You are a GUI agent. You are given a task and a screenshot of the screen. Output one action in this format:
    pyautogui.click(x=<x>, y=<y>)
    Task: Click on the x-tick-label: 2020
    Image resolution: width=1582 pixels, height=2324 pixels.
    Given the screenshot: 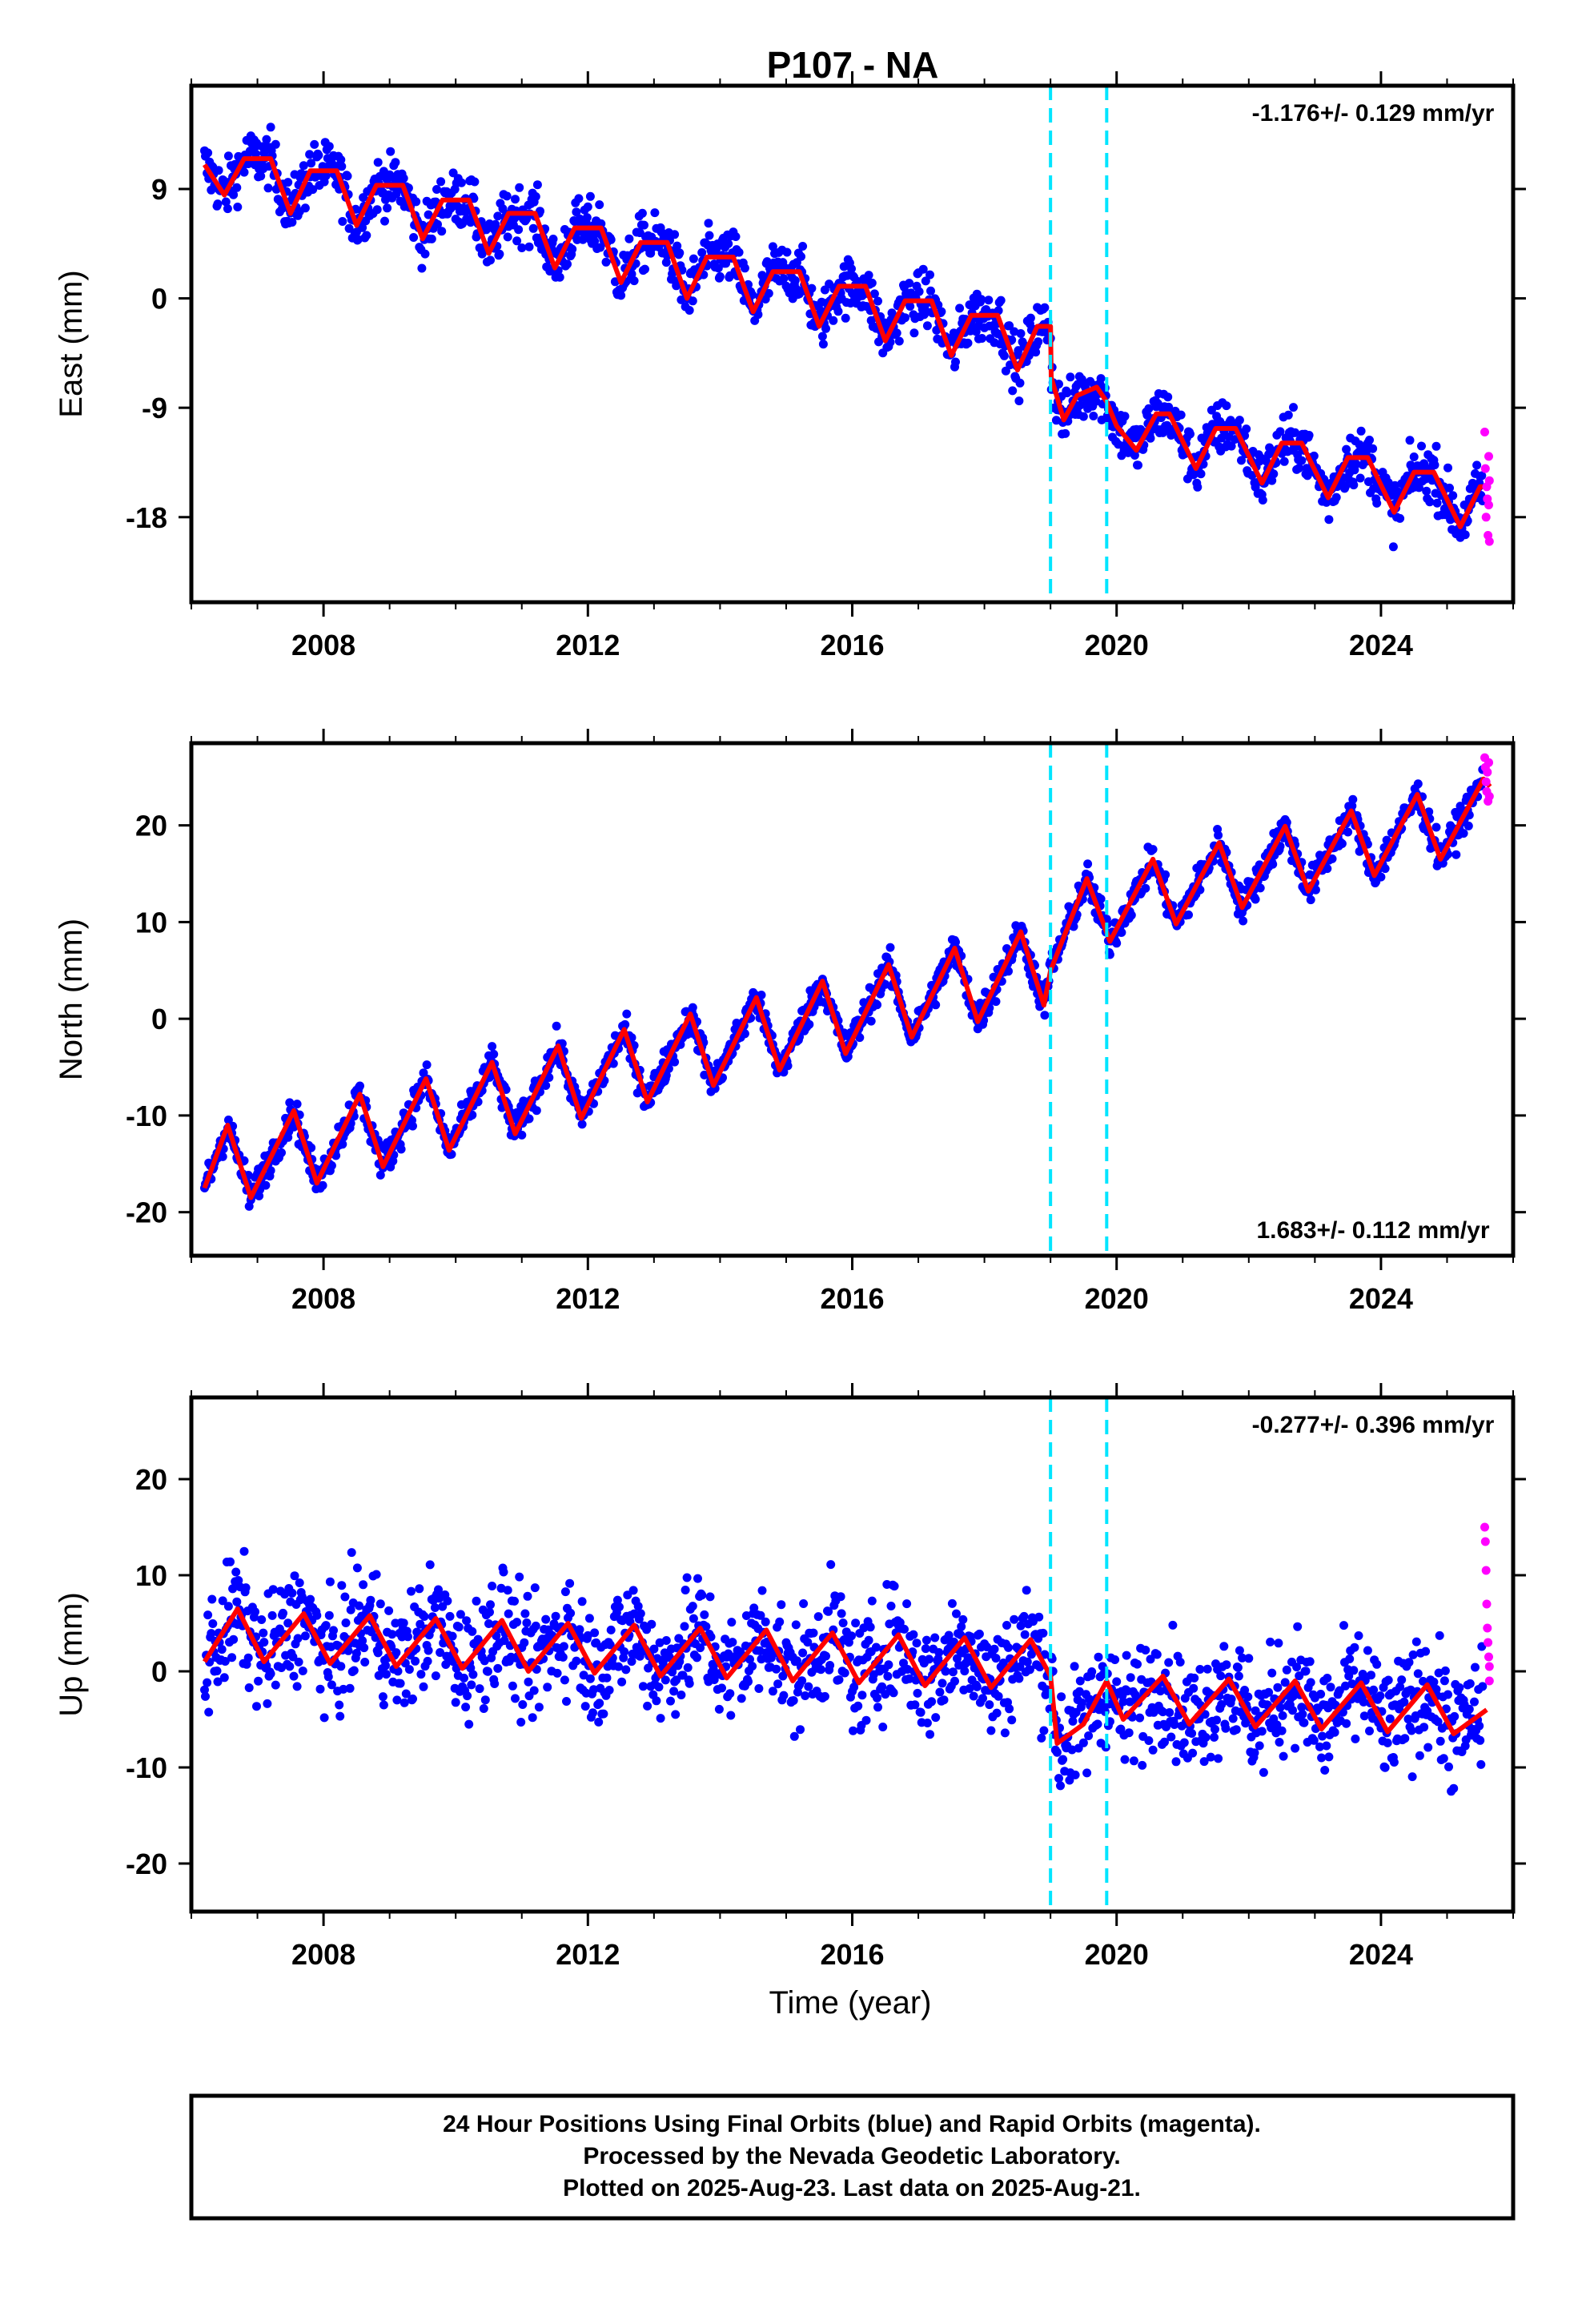 What is the action you would take?
    pyautogui.click(x=1117, y=645)
    